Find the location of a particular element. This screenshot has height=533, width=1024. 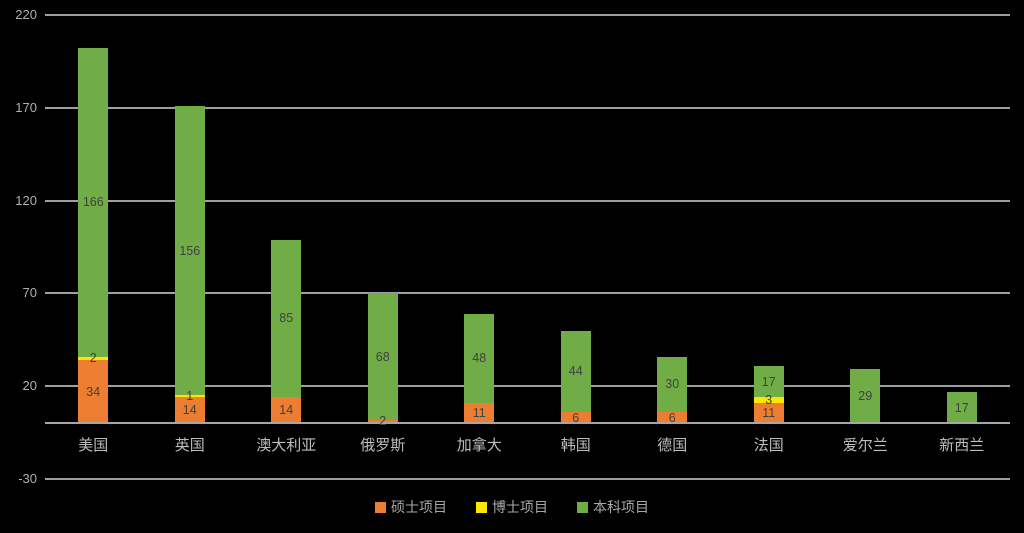

x-axis-category-label: 澳大利亚 is located at coordinates (286, 446).